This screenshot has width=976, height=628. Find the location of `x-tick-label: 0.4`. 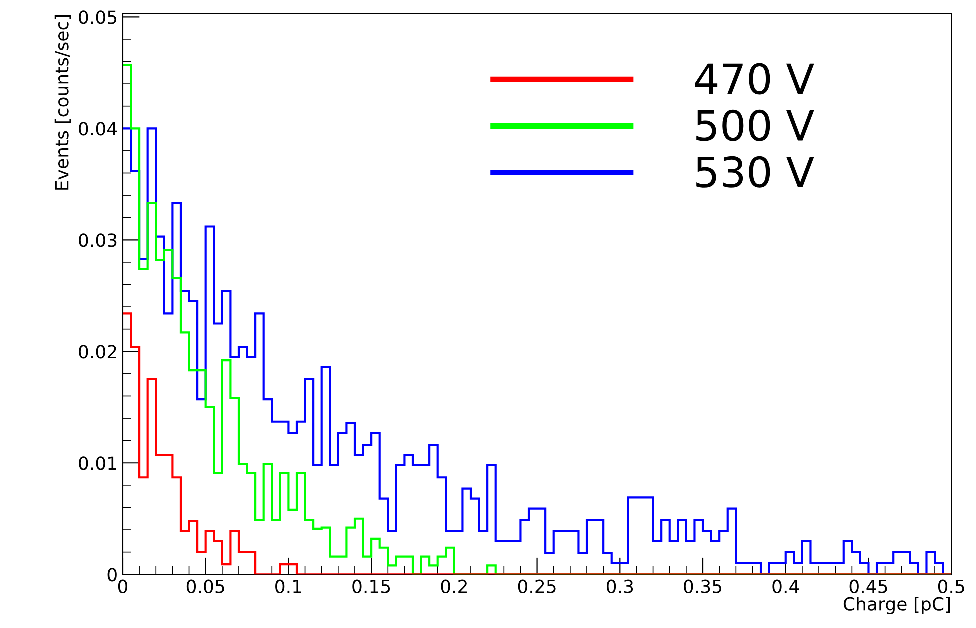

x-tick-label: 0.4 is located at coordinates (786, 587).